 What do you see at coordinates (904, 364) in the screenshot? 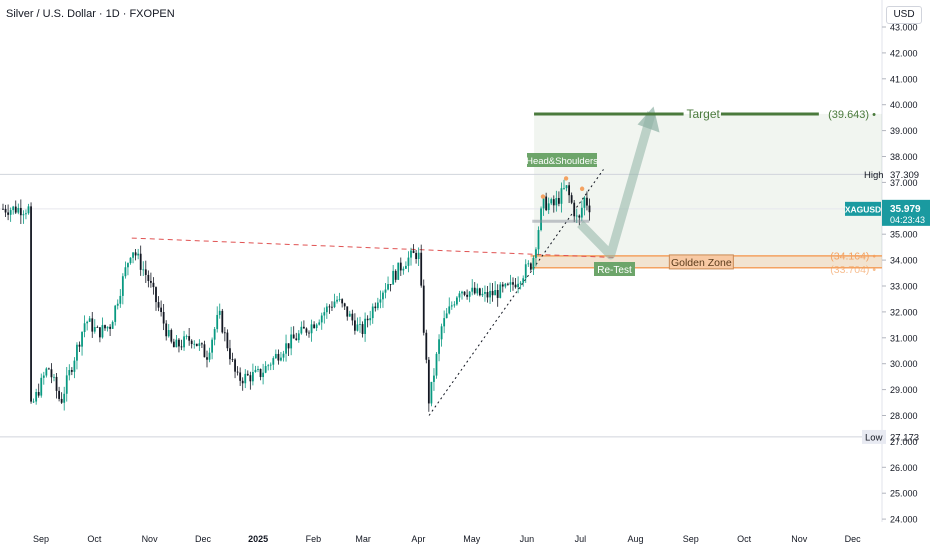
I see `y-tick-label: 30.000` at bounding box center [904, 364].